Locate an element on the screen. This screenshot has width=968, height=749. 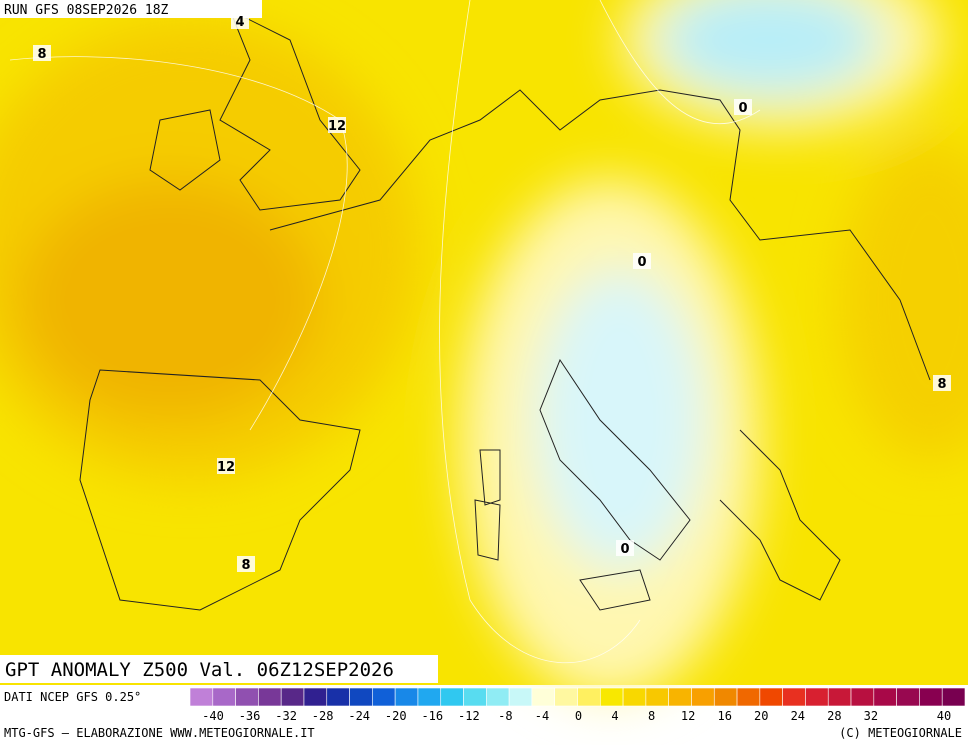
colorbar-tick-label: -40 is located at coordinates (213, 716).